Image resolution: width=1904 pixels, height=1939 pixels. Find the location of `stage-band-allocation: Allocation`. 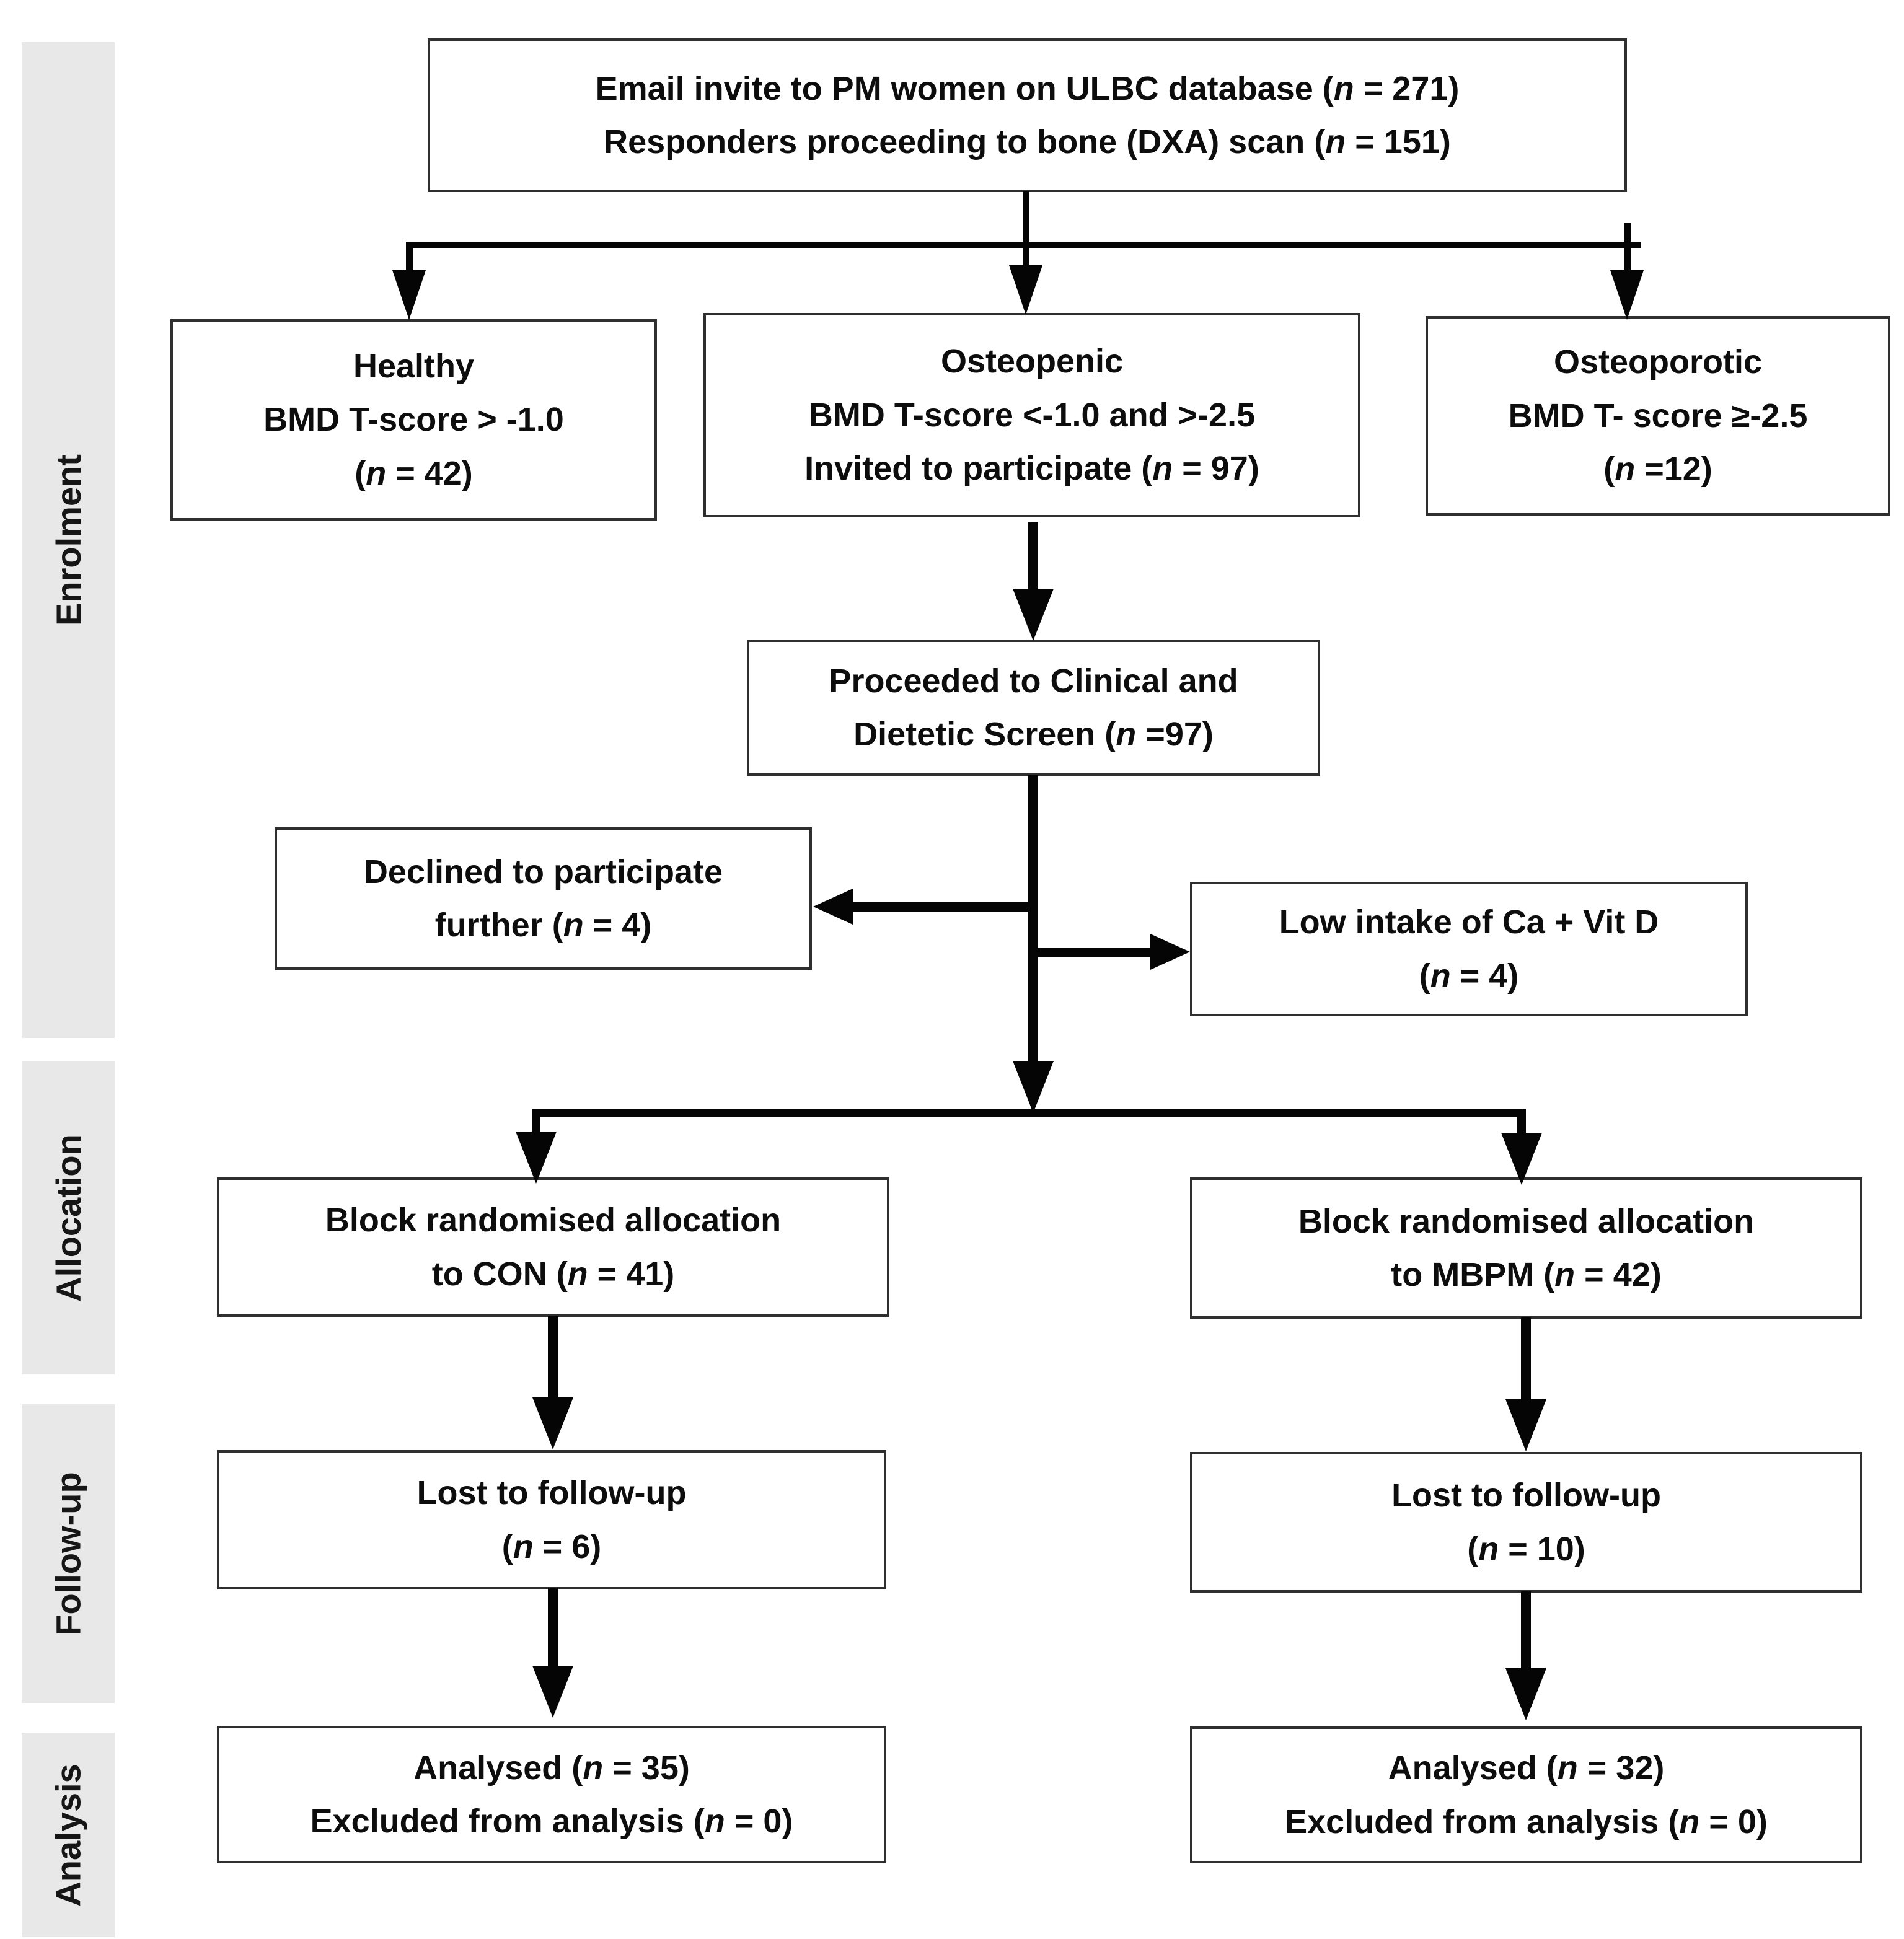

stage-band-allocation: Allocation is located at coordinates (68, 1218).